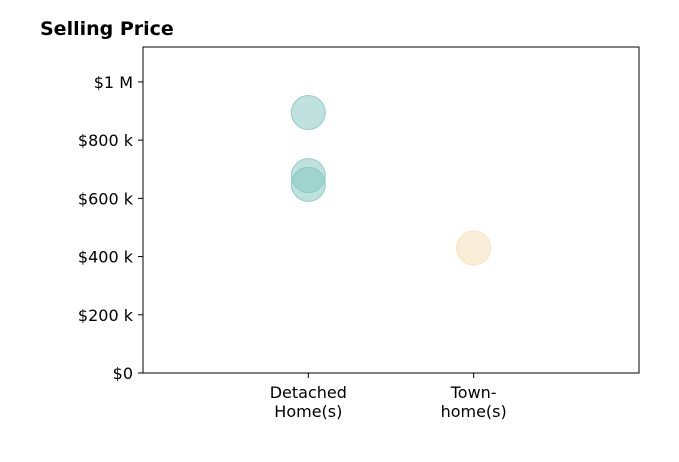 The height and width of the screenshot is (462, 679). What do you see at coordinates (473, 392) in the screenshot?
I see `x-tick-label-line: Town-` at bounding box center [473, 392].